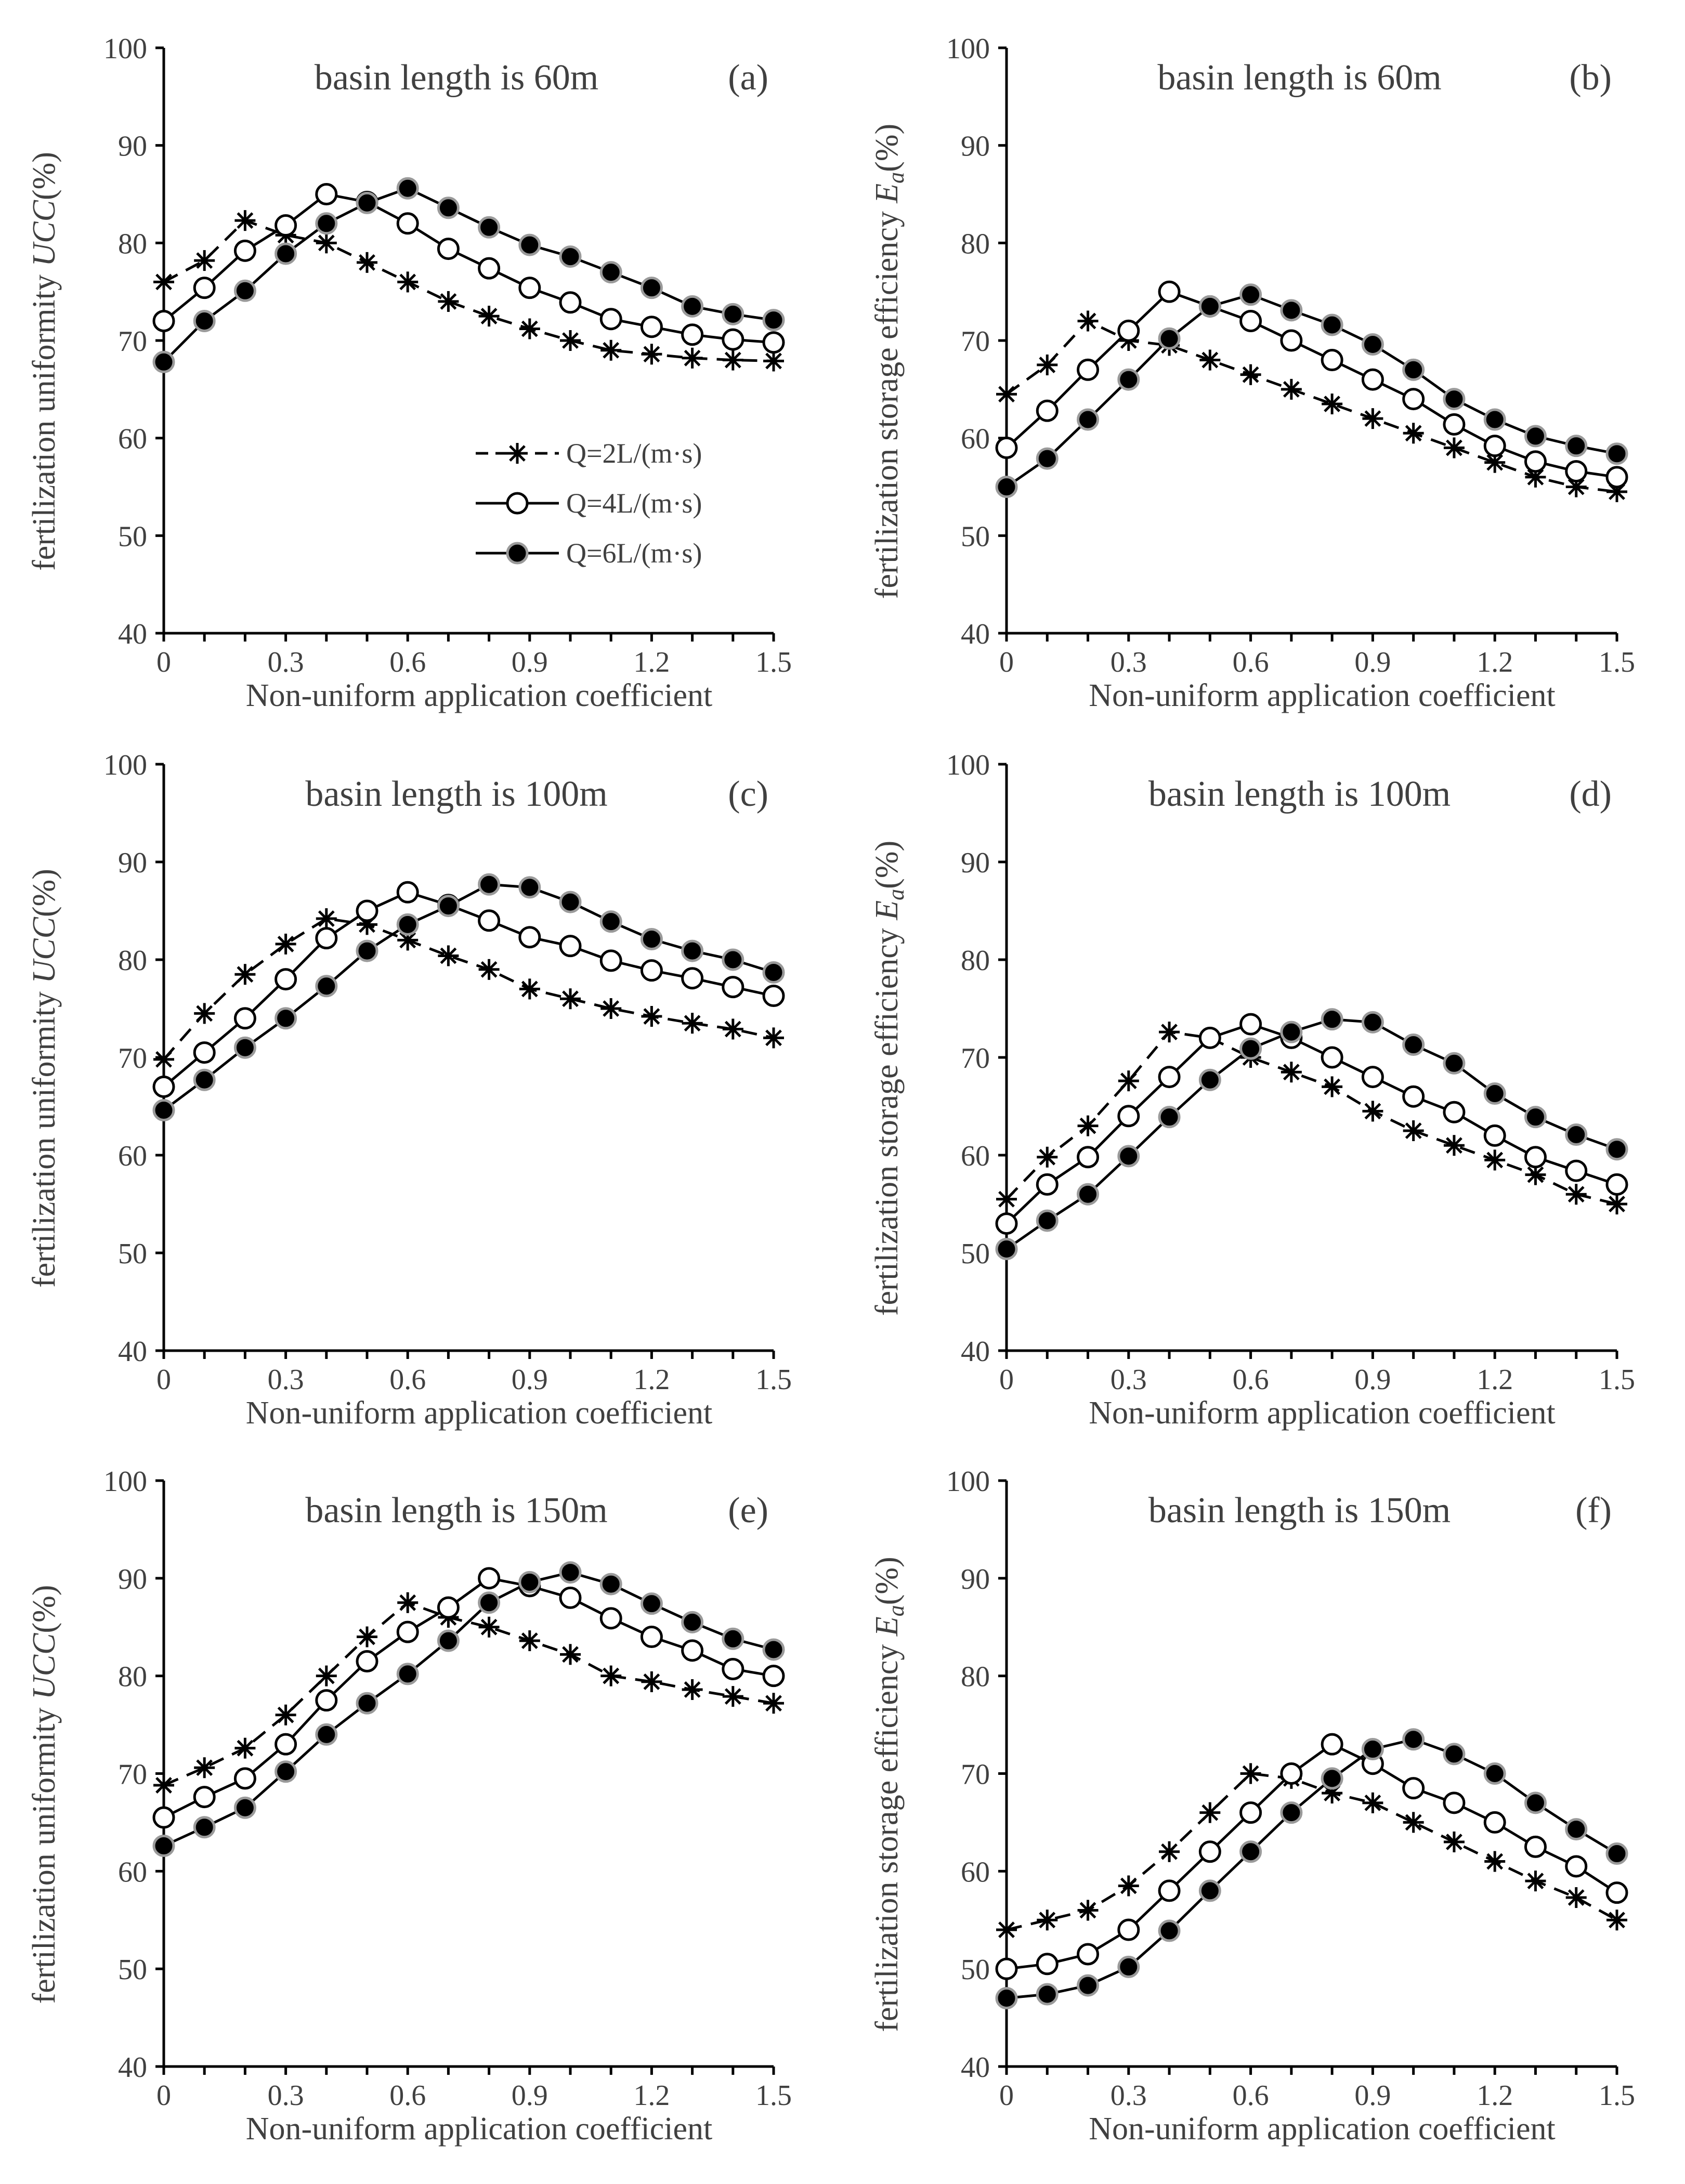 The height and width of the screenshot is (2184, 1685). I want to click on y-axis-title: fertilization storage efficiency Ea(%), so click(889, 1795).